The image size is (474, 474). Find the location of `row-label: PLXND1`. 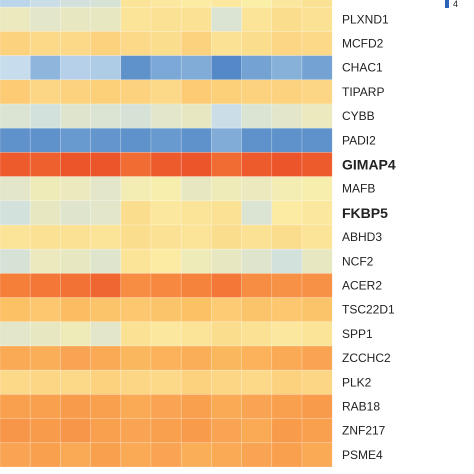

row-label: PLXND1 is located at coordinates (365, 19).